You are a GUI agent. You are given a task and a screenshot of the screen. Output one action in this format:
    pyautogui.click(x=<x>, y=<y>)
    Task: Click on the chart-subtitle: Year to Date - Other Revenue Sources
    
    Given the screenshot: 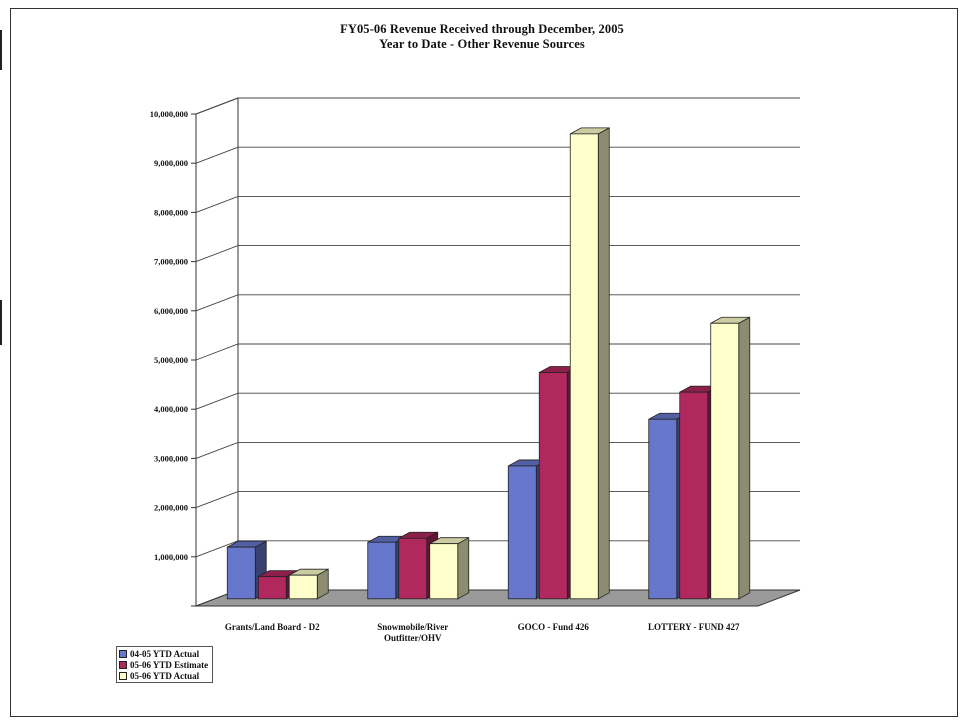 What is the action you would take?
    pyautogui.click(x=482, y=44)
    